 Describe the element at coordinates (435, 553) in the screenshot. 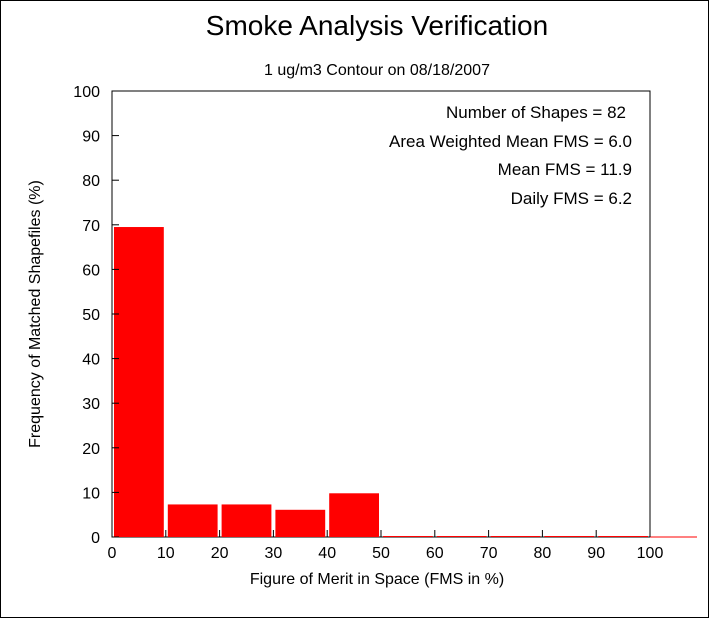

I see `x-tick-label: 60` at that location.